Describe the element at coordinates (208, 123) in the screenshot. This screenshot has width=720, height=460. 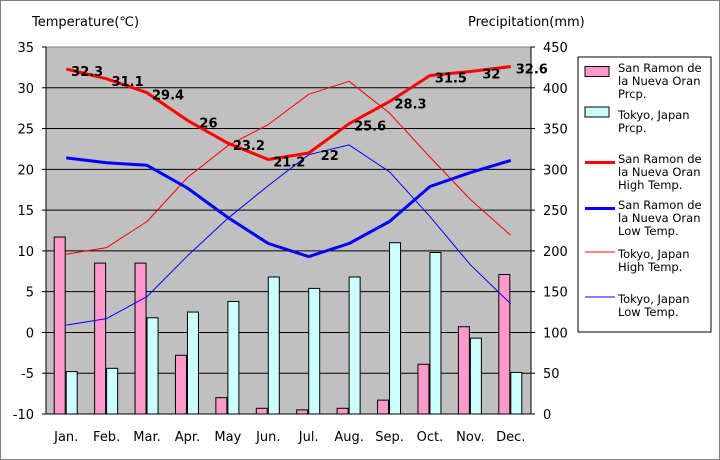
I see `data-label-oran-high: 26` at that location.